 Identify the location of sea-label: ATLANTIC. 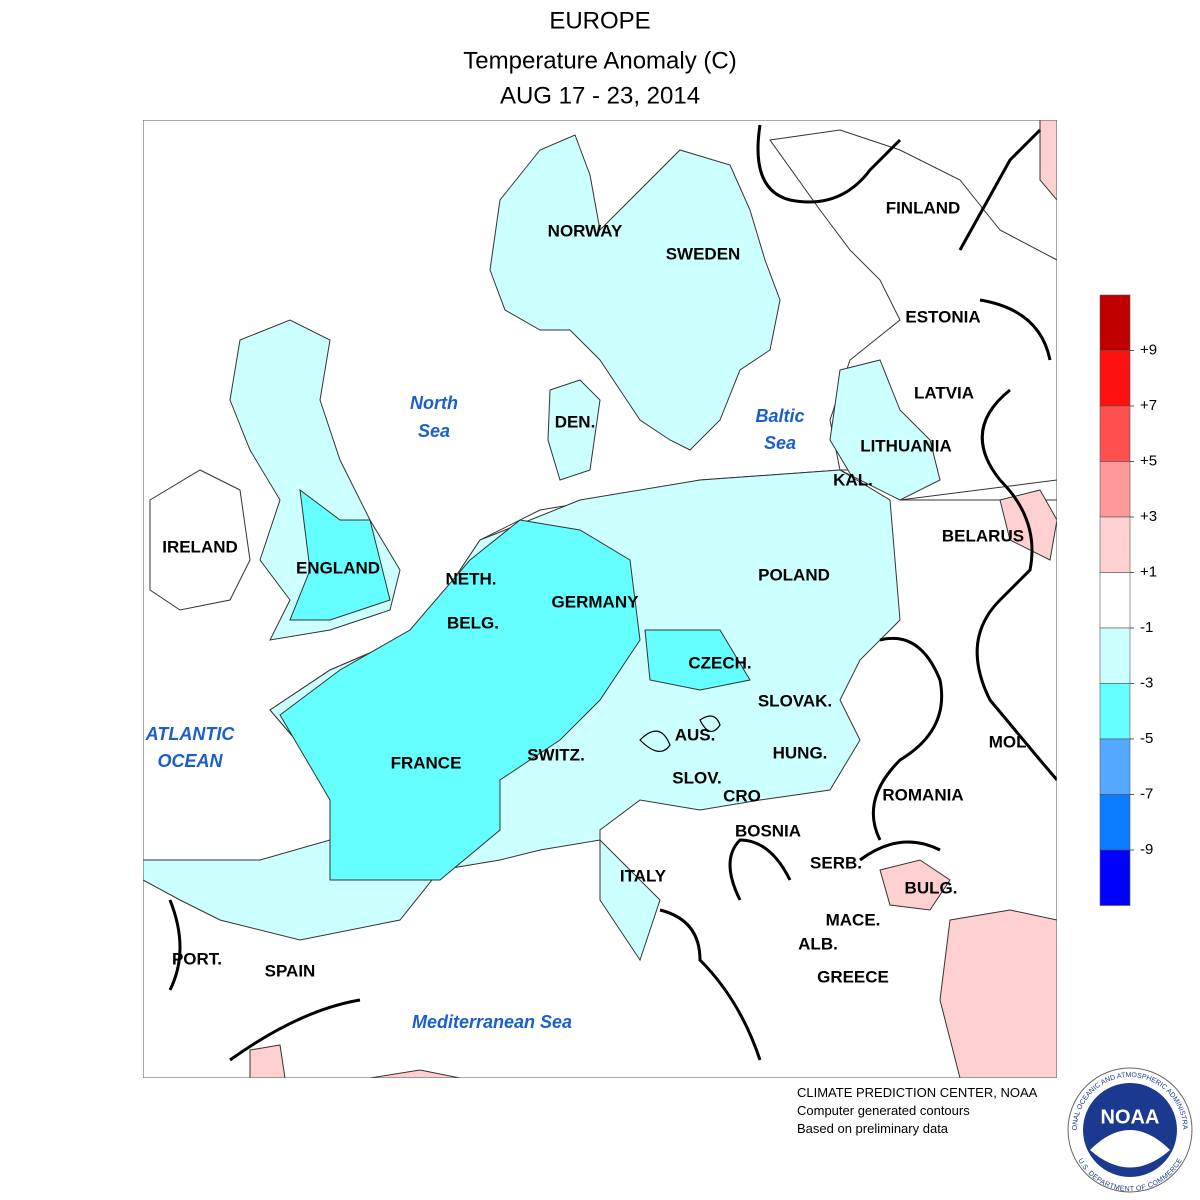
(190, 734).